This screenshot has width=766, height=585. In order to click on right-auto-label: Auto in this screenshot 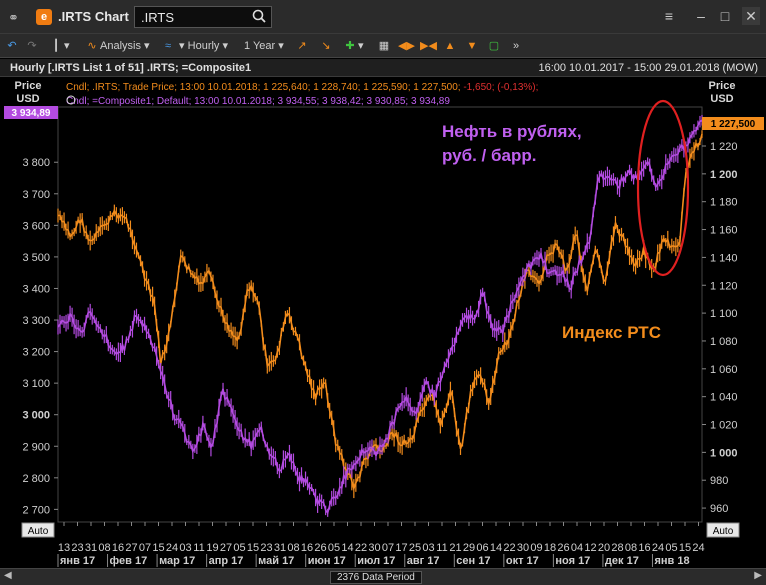, I will do `click(723, 531)`.